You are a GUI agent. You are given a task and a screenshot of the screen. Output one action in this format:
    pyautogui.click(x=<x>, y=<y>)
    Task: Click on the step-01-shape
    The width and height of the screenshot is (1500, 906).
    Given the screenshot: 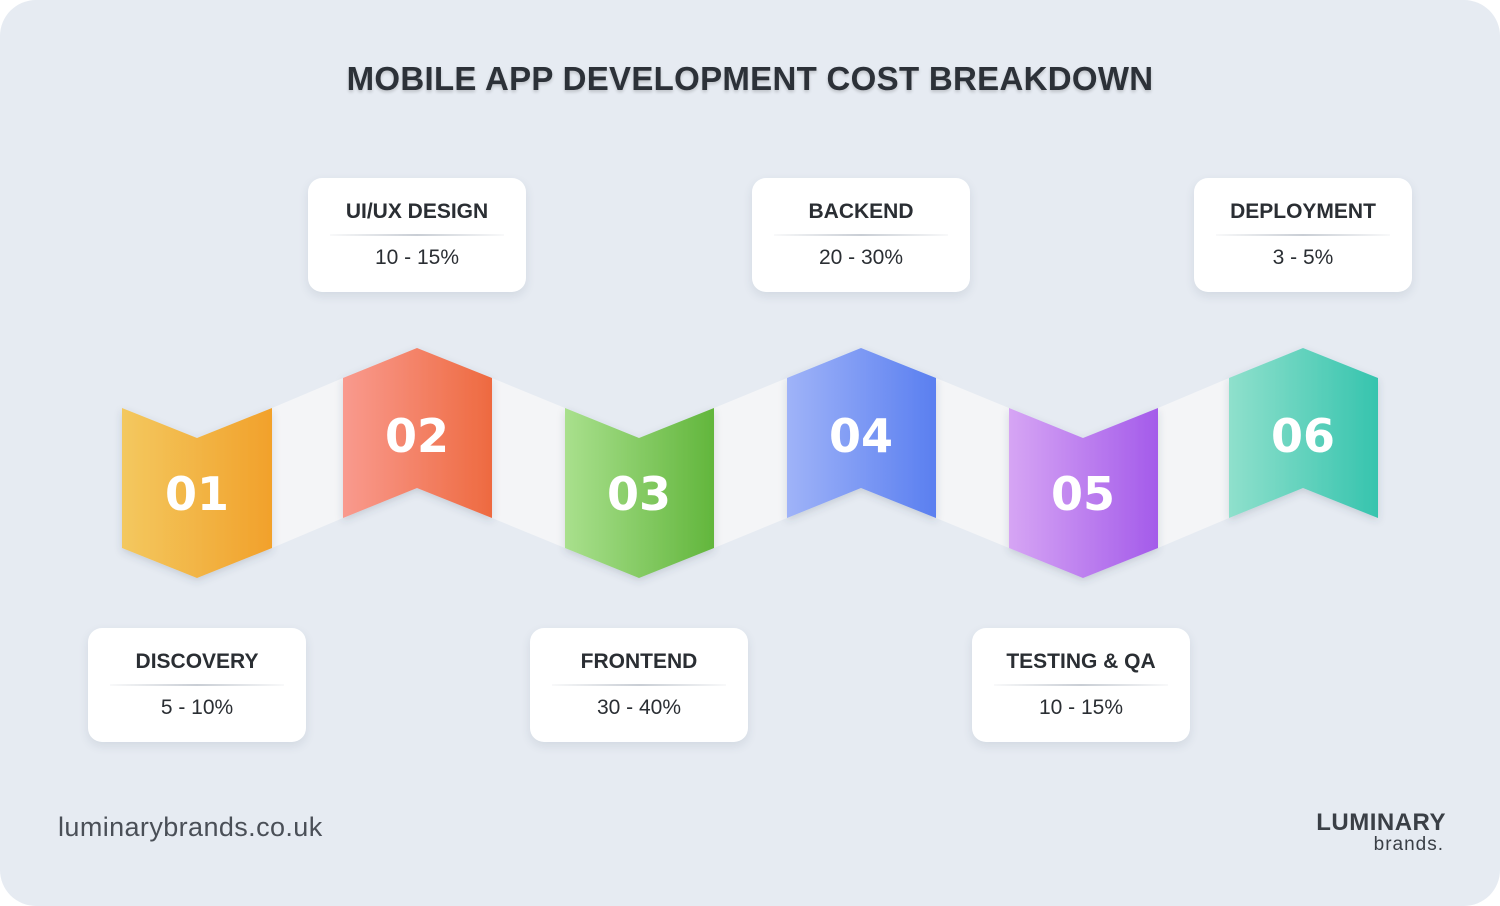 What is the action you would take?
    pyautogui.click(x=197, y=493)
    